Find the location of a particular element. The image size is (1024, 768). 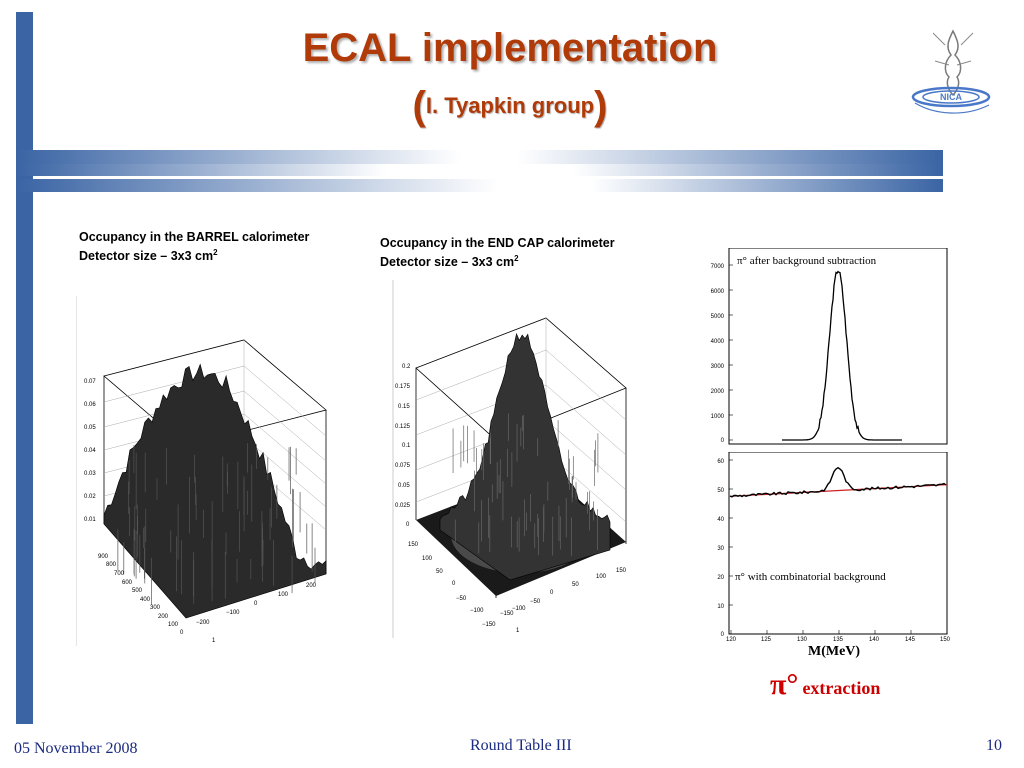

pi0-top-ytick: 1000 is located at coordinates (718, 417).